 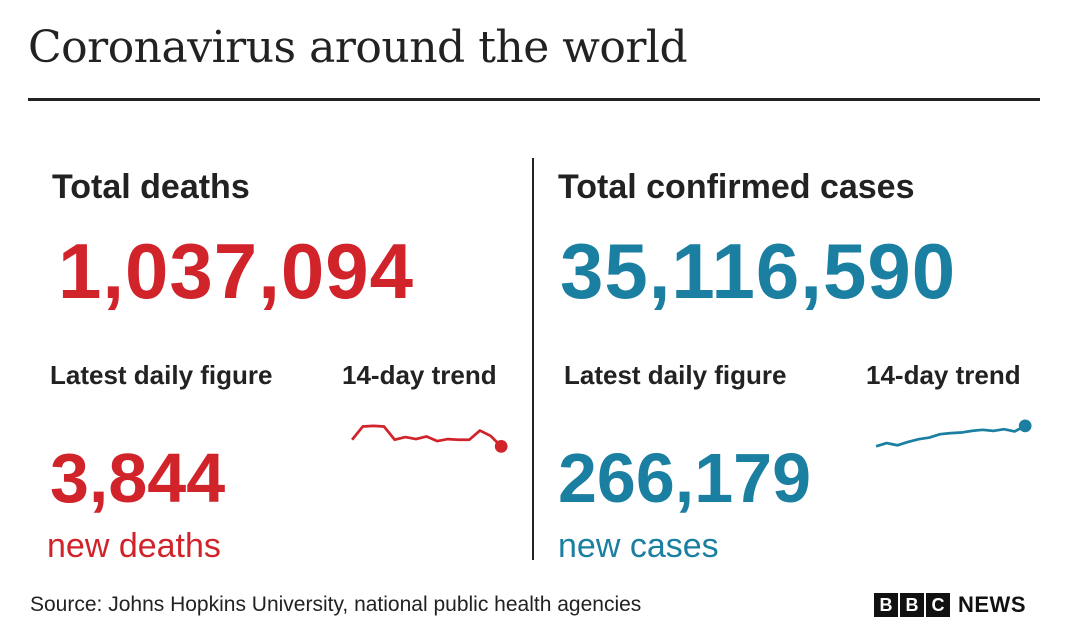 I want to click on cases-trend-label: 14-day trend, so click(x=943, y=375).